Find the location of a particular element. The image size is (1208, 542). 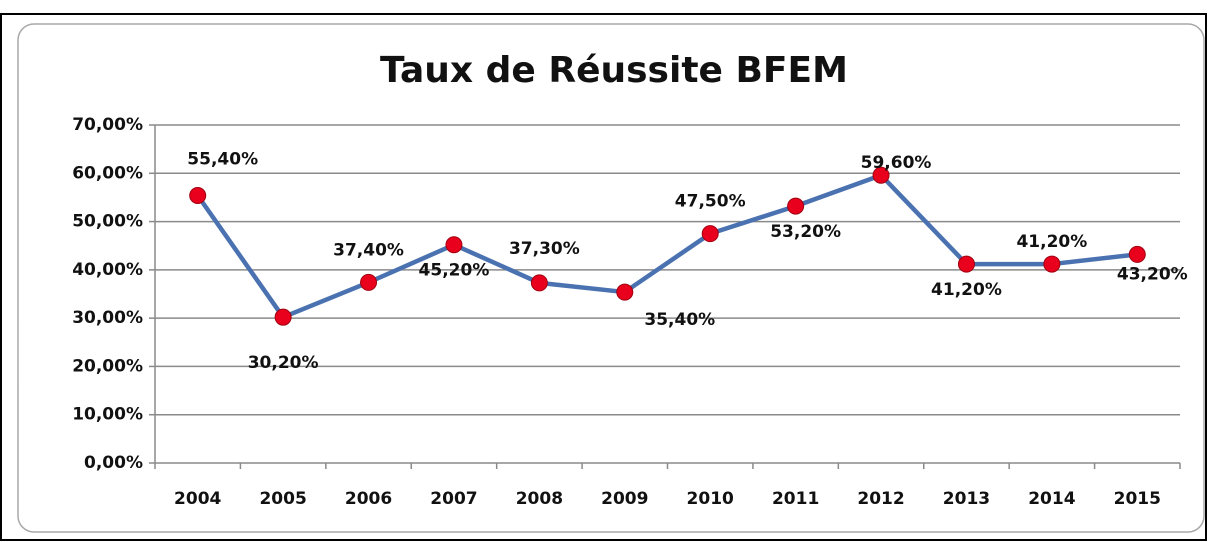

x-tick-label: 2014 is located at coordinates (1051, 499).